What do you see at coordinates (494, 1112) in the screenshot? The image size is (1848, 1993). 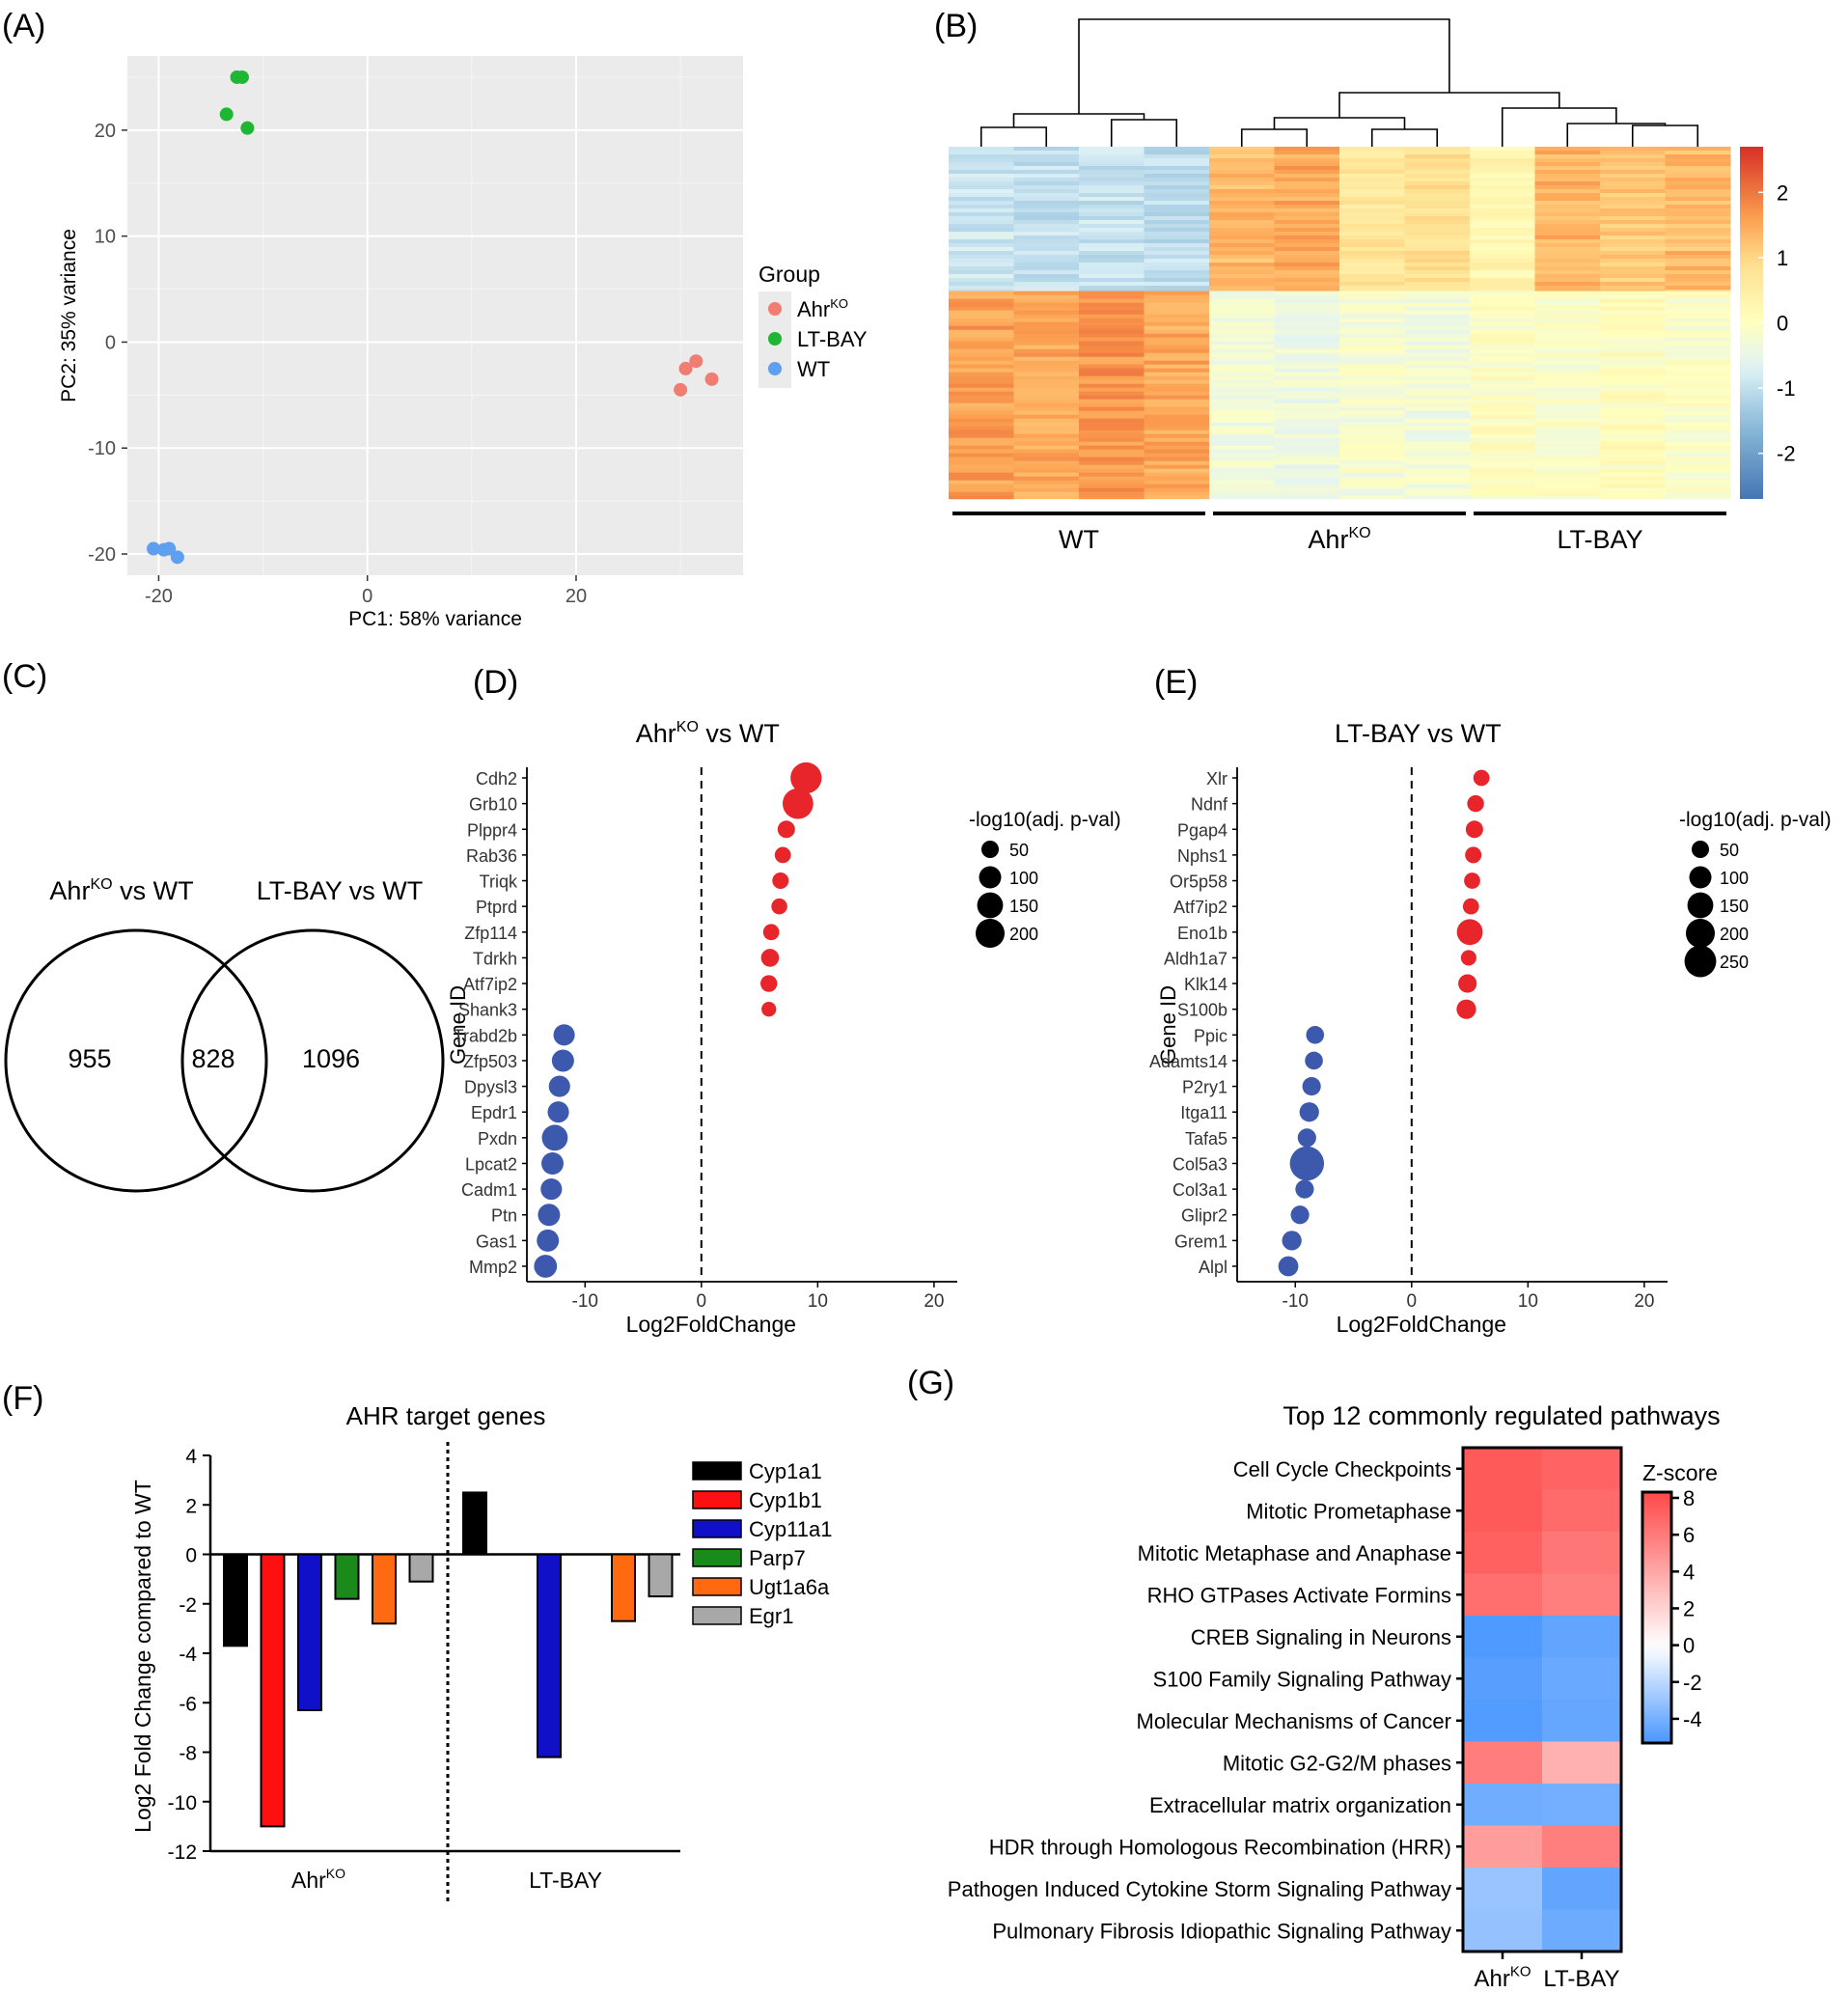 I see `dot-plot-gene-label: Epdr1` at bounding box center [494, 1112].